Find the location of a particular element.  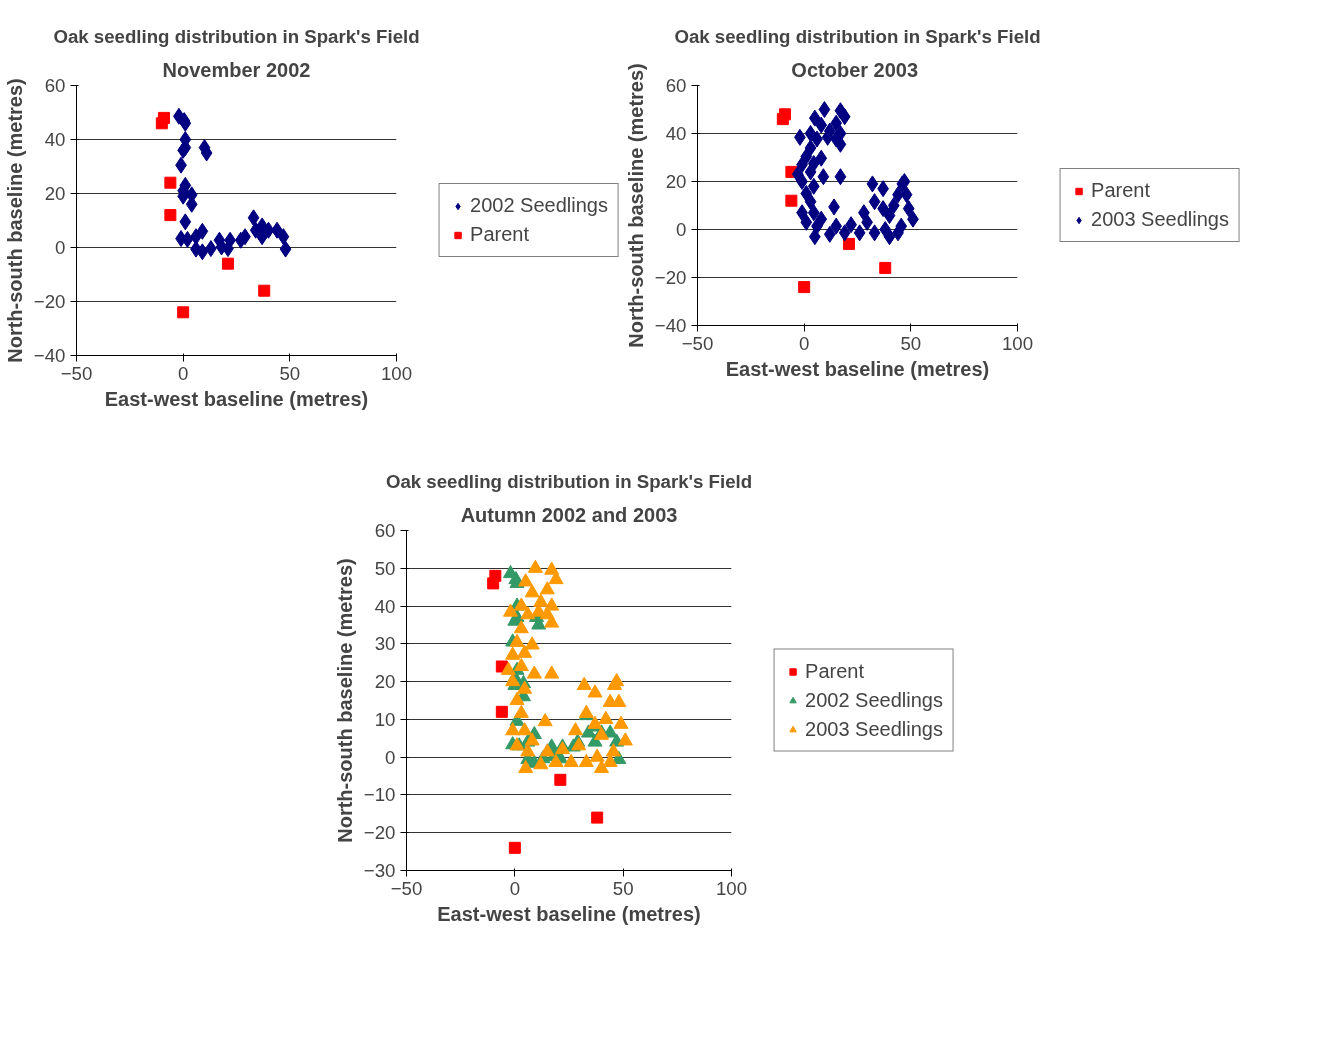

y-tick-label: 50 is located at coordinates (385, 568).